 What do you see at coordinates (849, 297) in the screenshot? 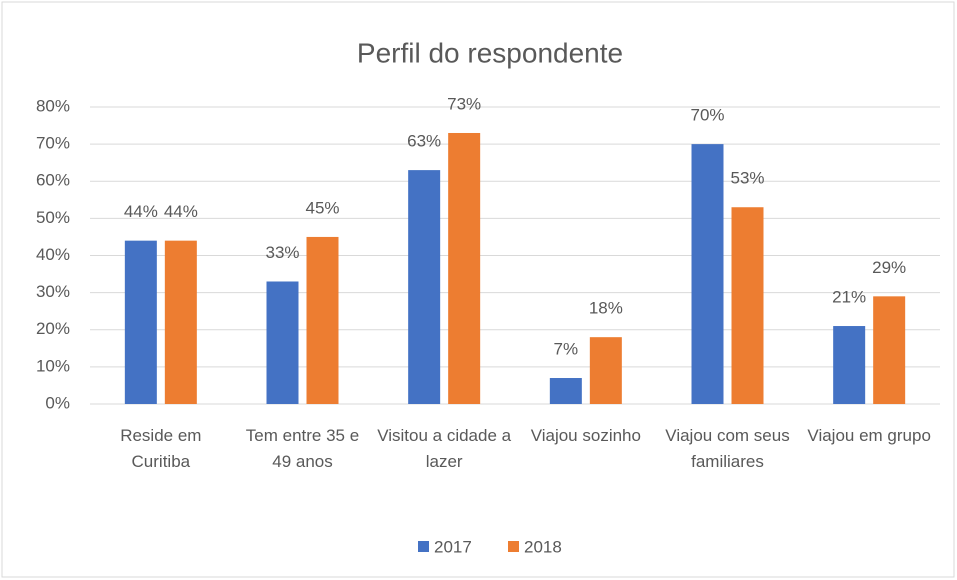
I see `value-label: 21%` at bounding box center [849, 297].